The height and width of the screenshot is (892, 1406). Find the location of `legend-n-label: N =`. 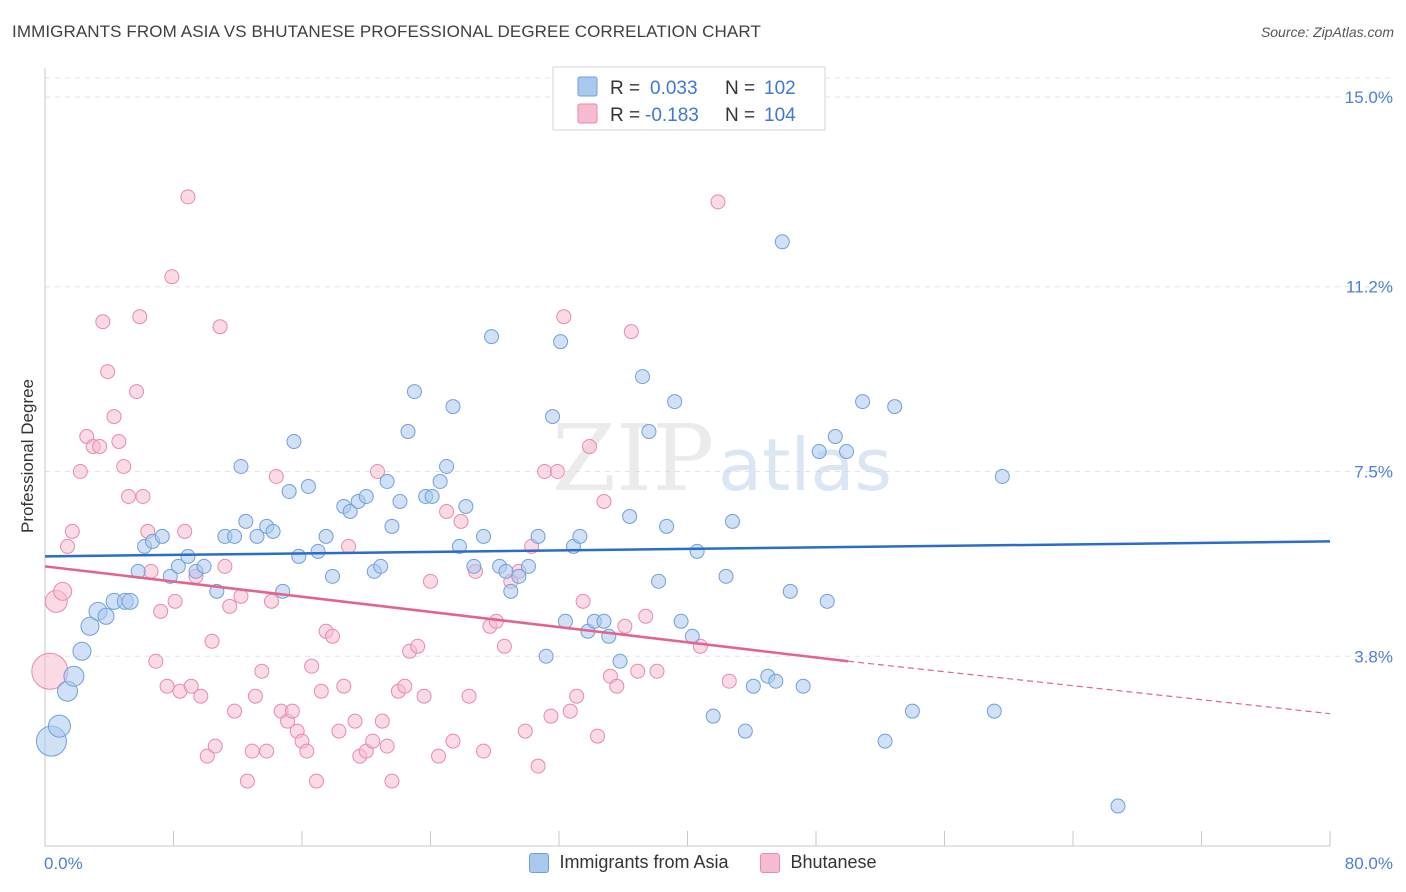

legend-n-label: N = is located at coordinates (740, 115).